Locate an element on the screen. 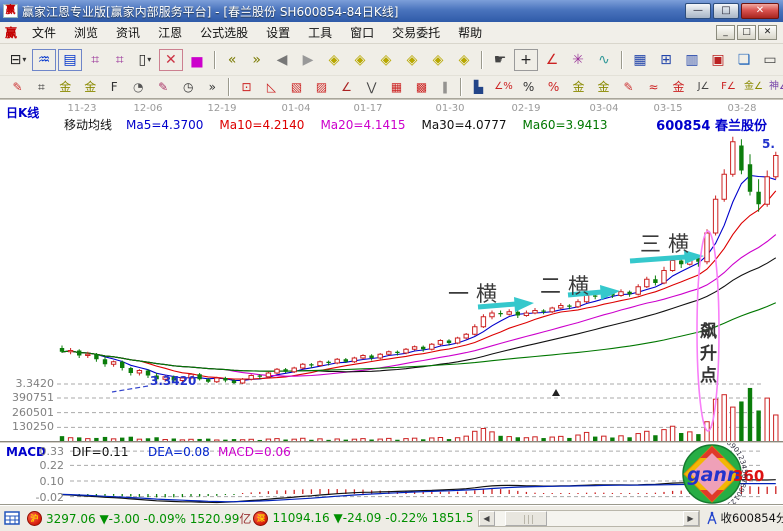 This screenshot has height=531, width=783. next-page-button: ▶ is located at coordinates (308, 60).